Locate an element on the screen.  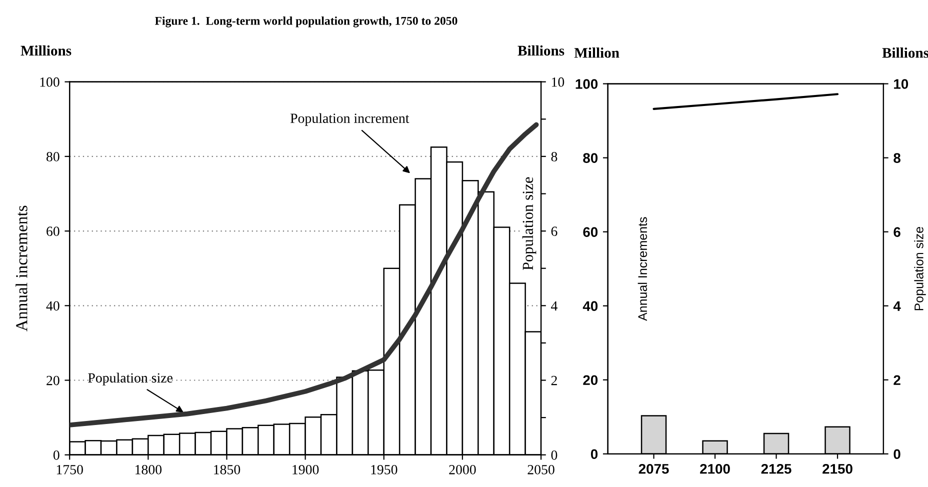
x-tick-label: 2100 is located at coordinates (715, 469).